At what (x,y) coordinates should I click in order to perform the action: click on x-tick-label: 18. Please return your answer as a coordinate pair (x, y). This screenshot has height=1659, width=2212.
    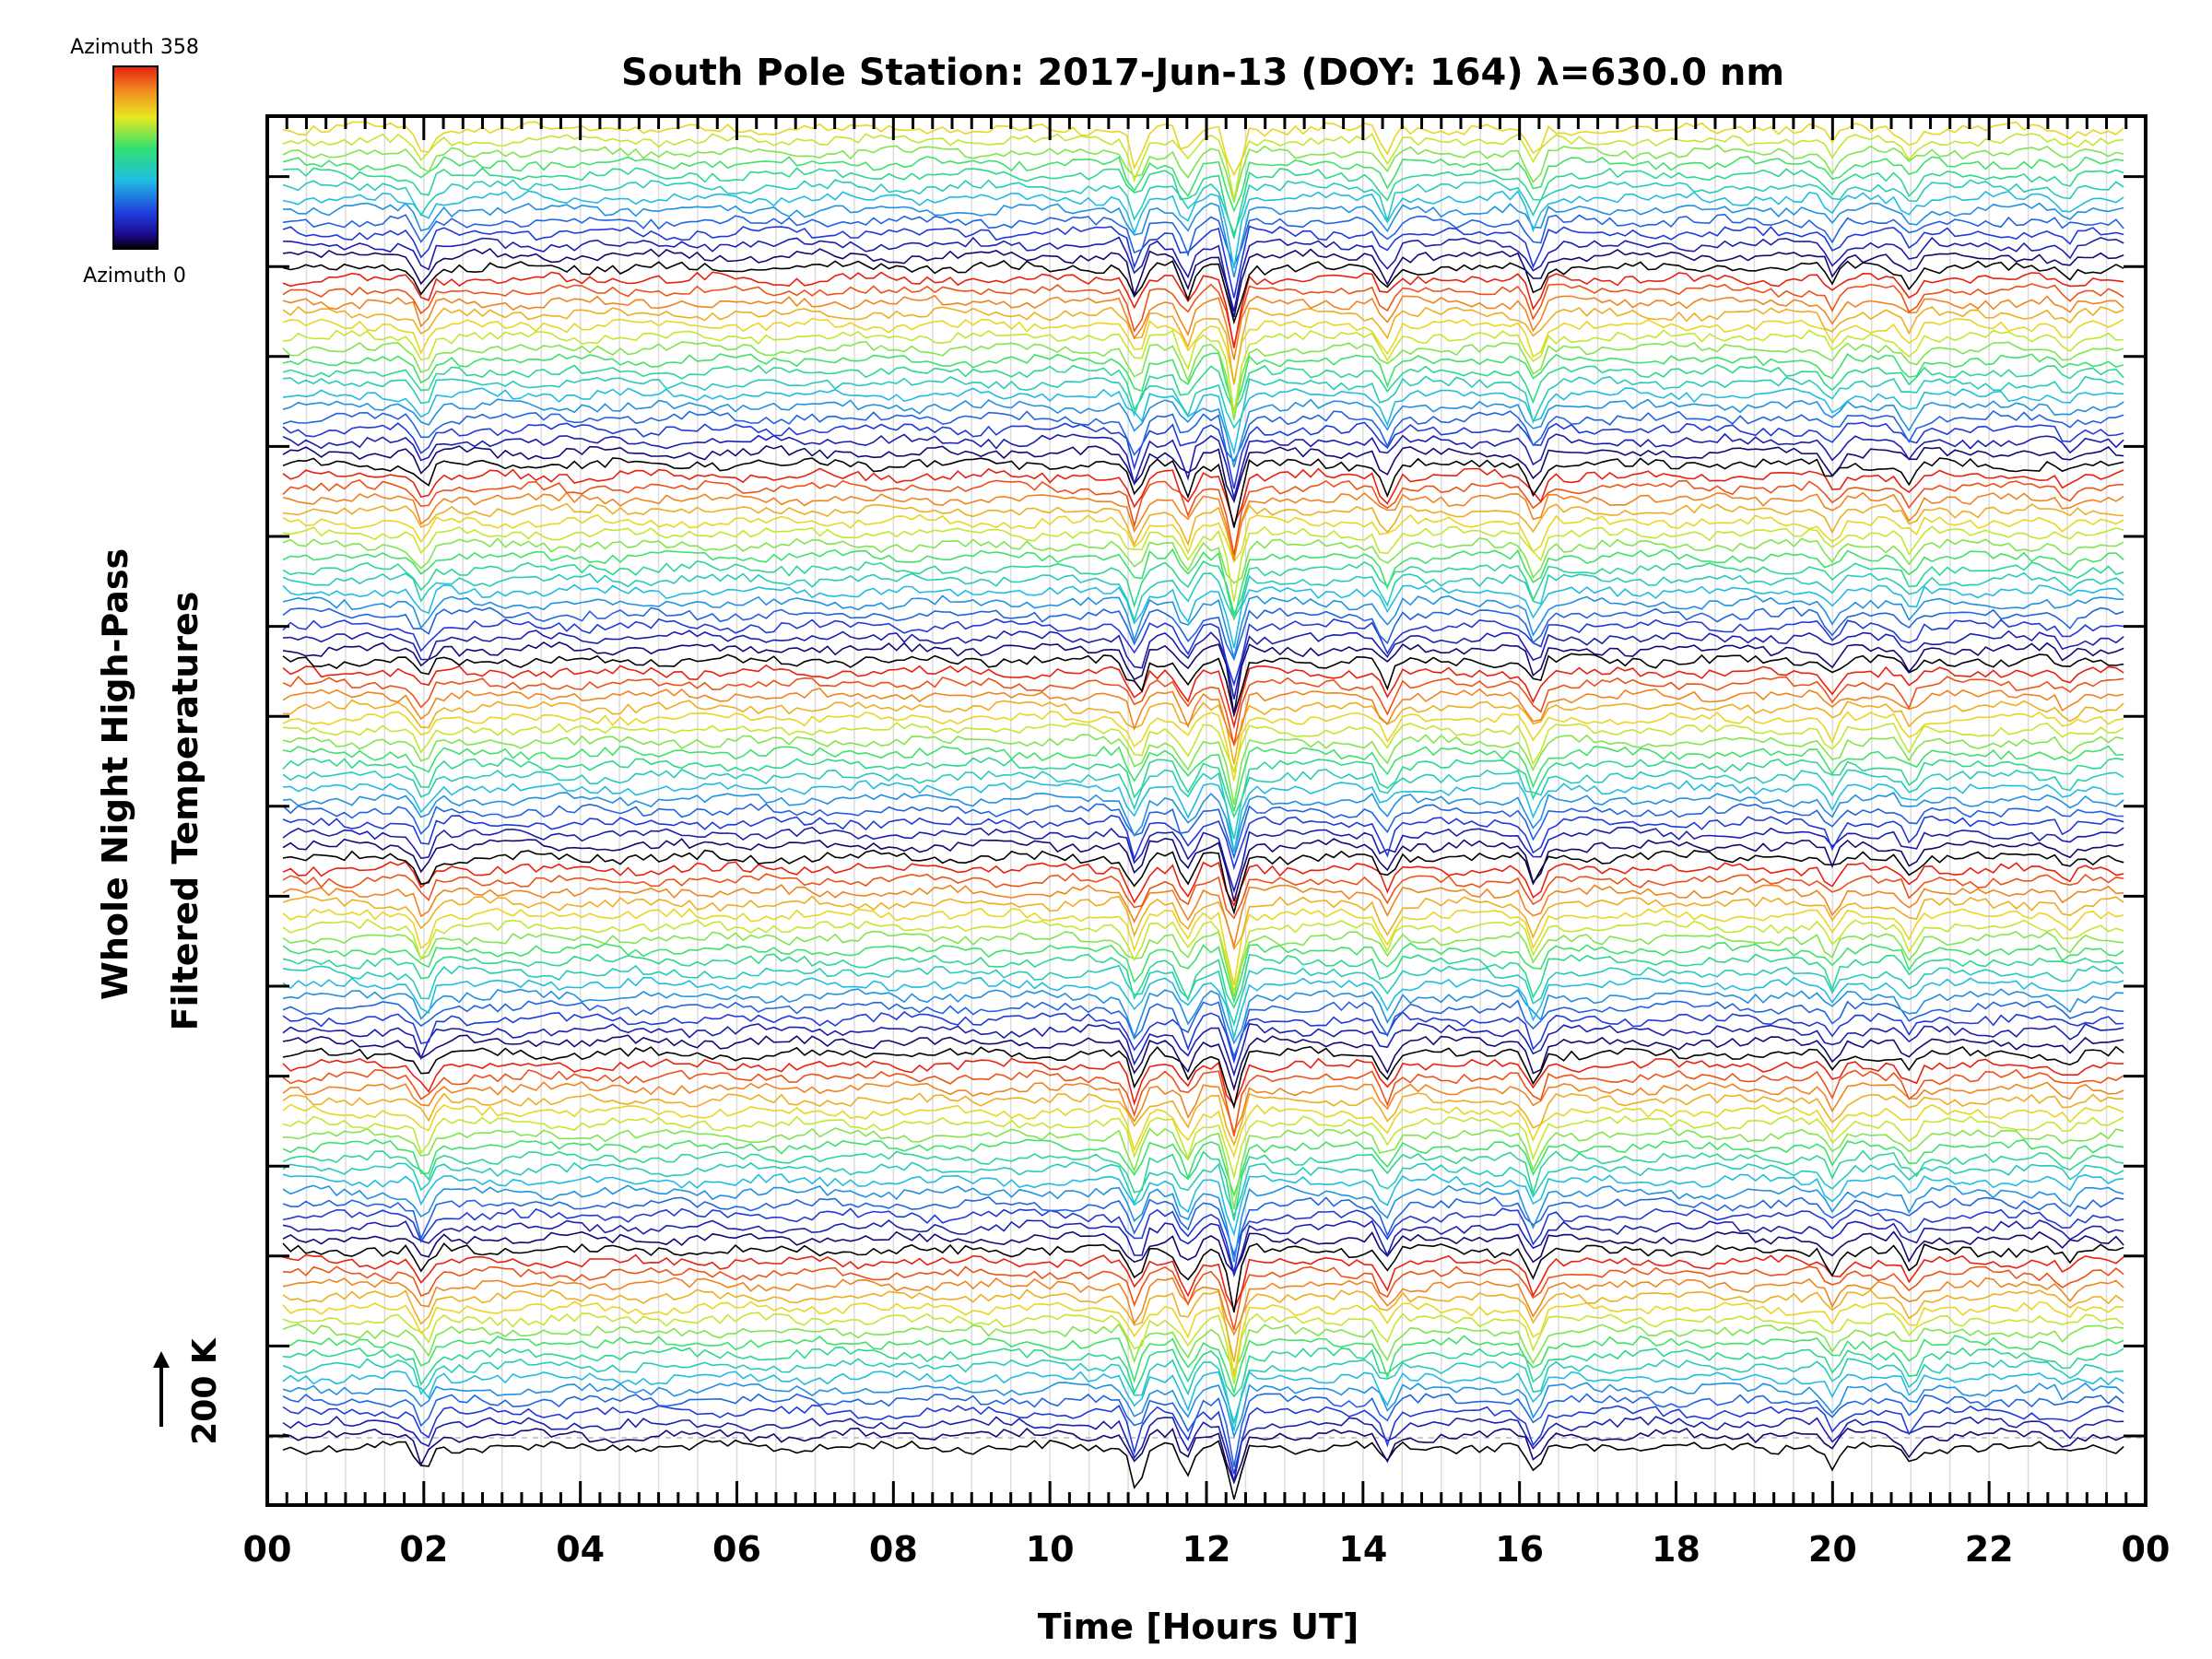
    Looking at the image, I should click on (1676, 1549).